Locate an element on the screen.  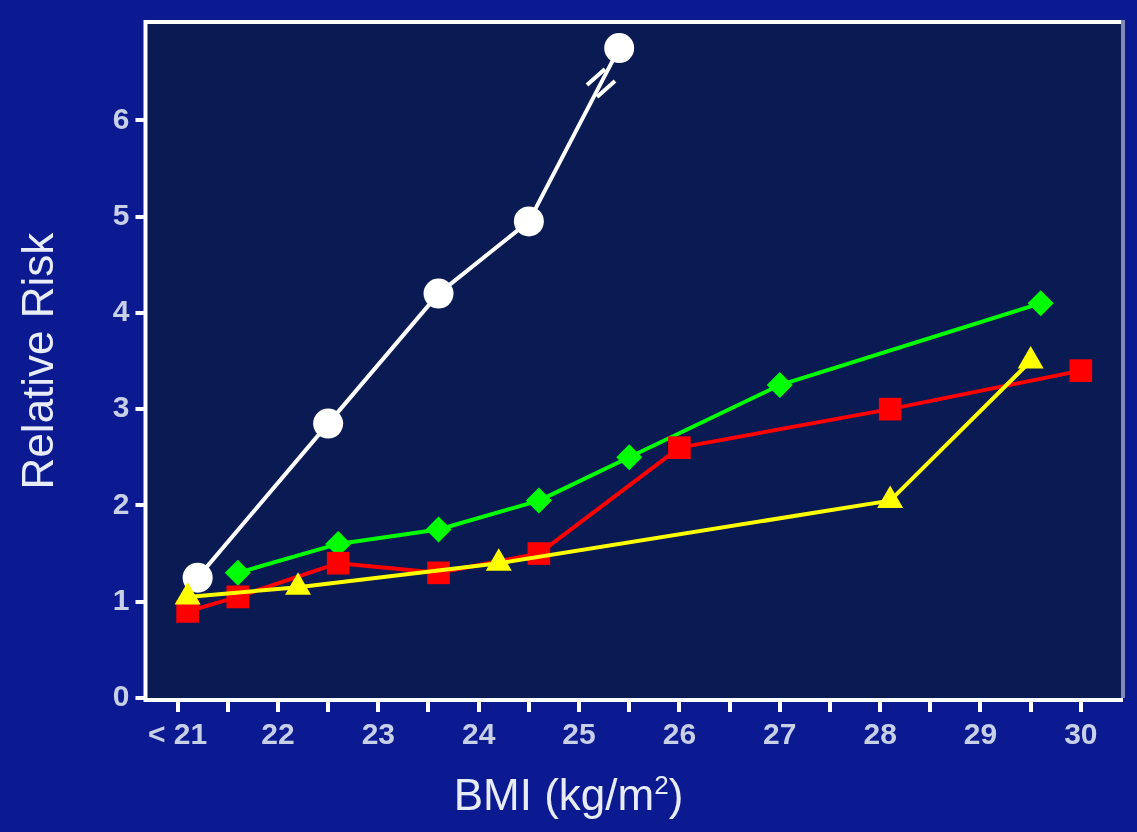
x-tick-label: 26 is located at coordinates (679, 734).